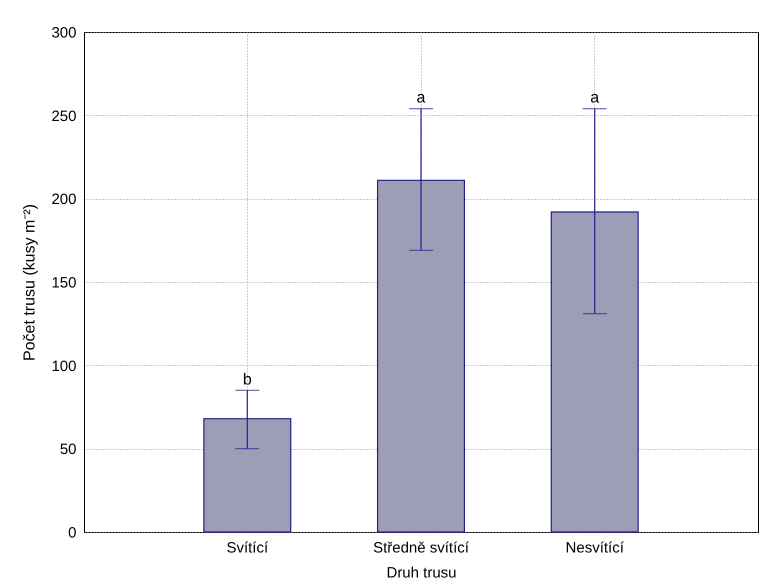  I want to click on y-tick-label: 300, so click(63, 33).